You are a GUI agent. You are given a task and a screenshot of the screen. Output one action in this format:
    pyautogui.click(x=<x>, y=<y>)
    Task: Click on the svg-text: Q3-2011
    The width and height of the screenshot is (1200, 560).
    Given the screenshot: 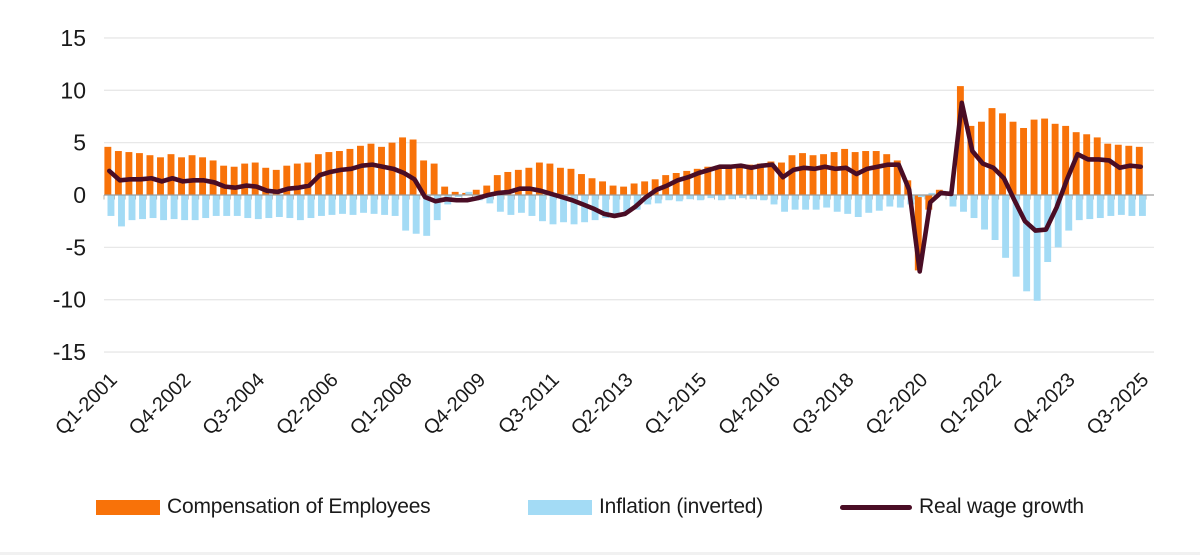 What is the action you would take?
    pyautogui.click(x=529, y=404)
    